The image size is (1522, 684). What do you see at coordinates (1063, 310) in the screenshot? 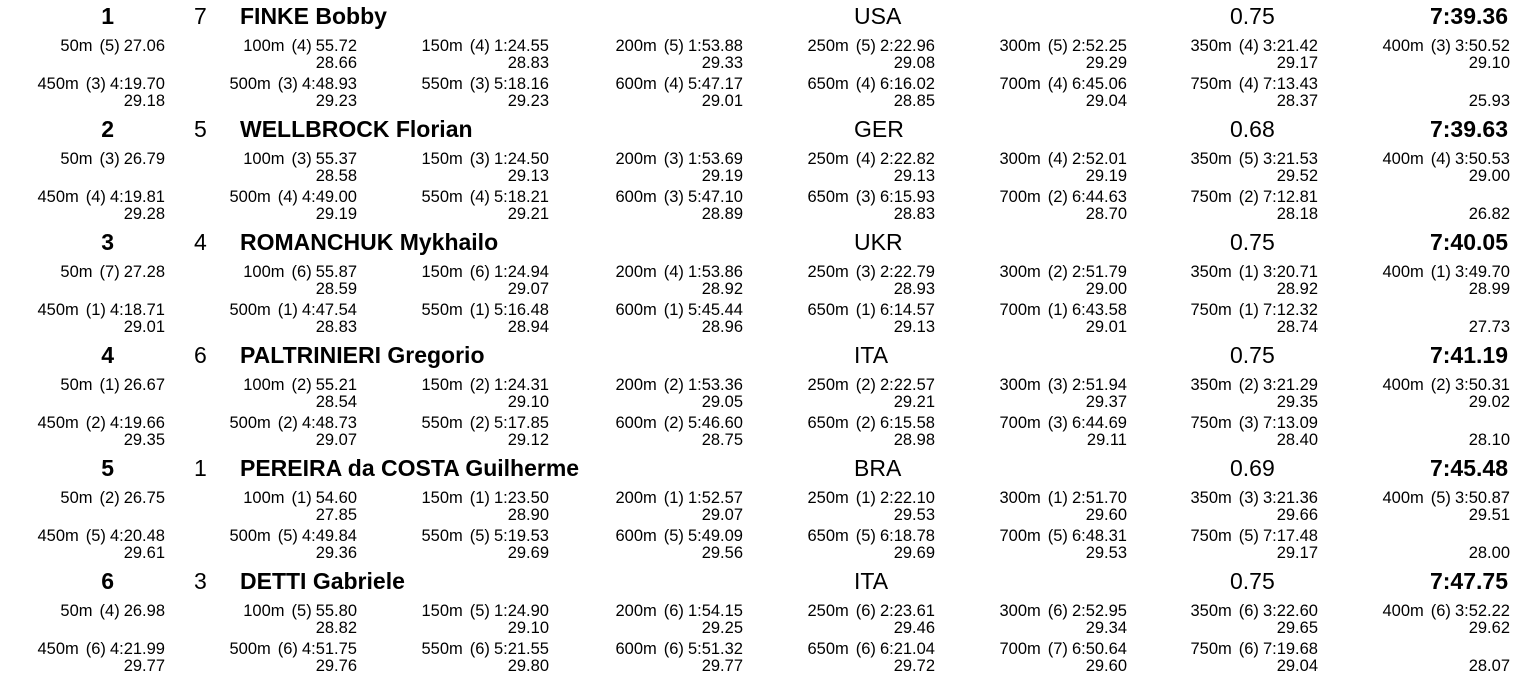
I see `split-line: 700m (1) 6:43.58` at bounding box center [1063, 310].